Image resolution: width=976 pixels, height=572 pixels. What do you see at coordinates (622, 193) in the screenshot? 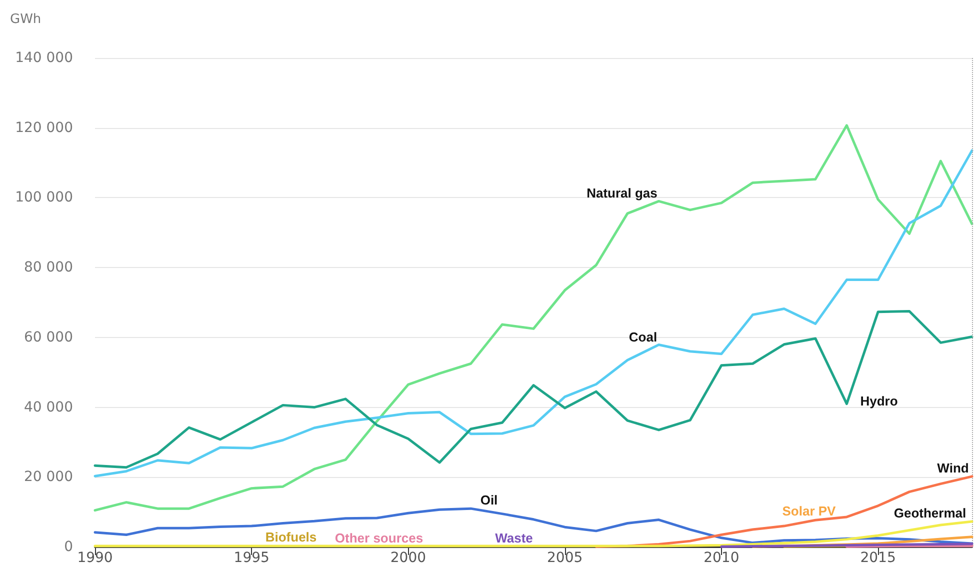
I see `series-label: Natural gas` at bounding box center [622, 193].